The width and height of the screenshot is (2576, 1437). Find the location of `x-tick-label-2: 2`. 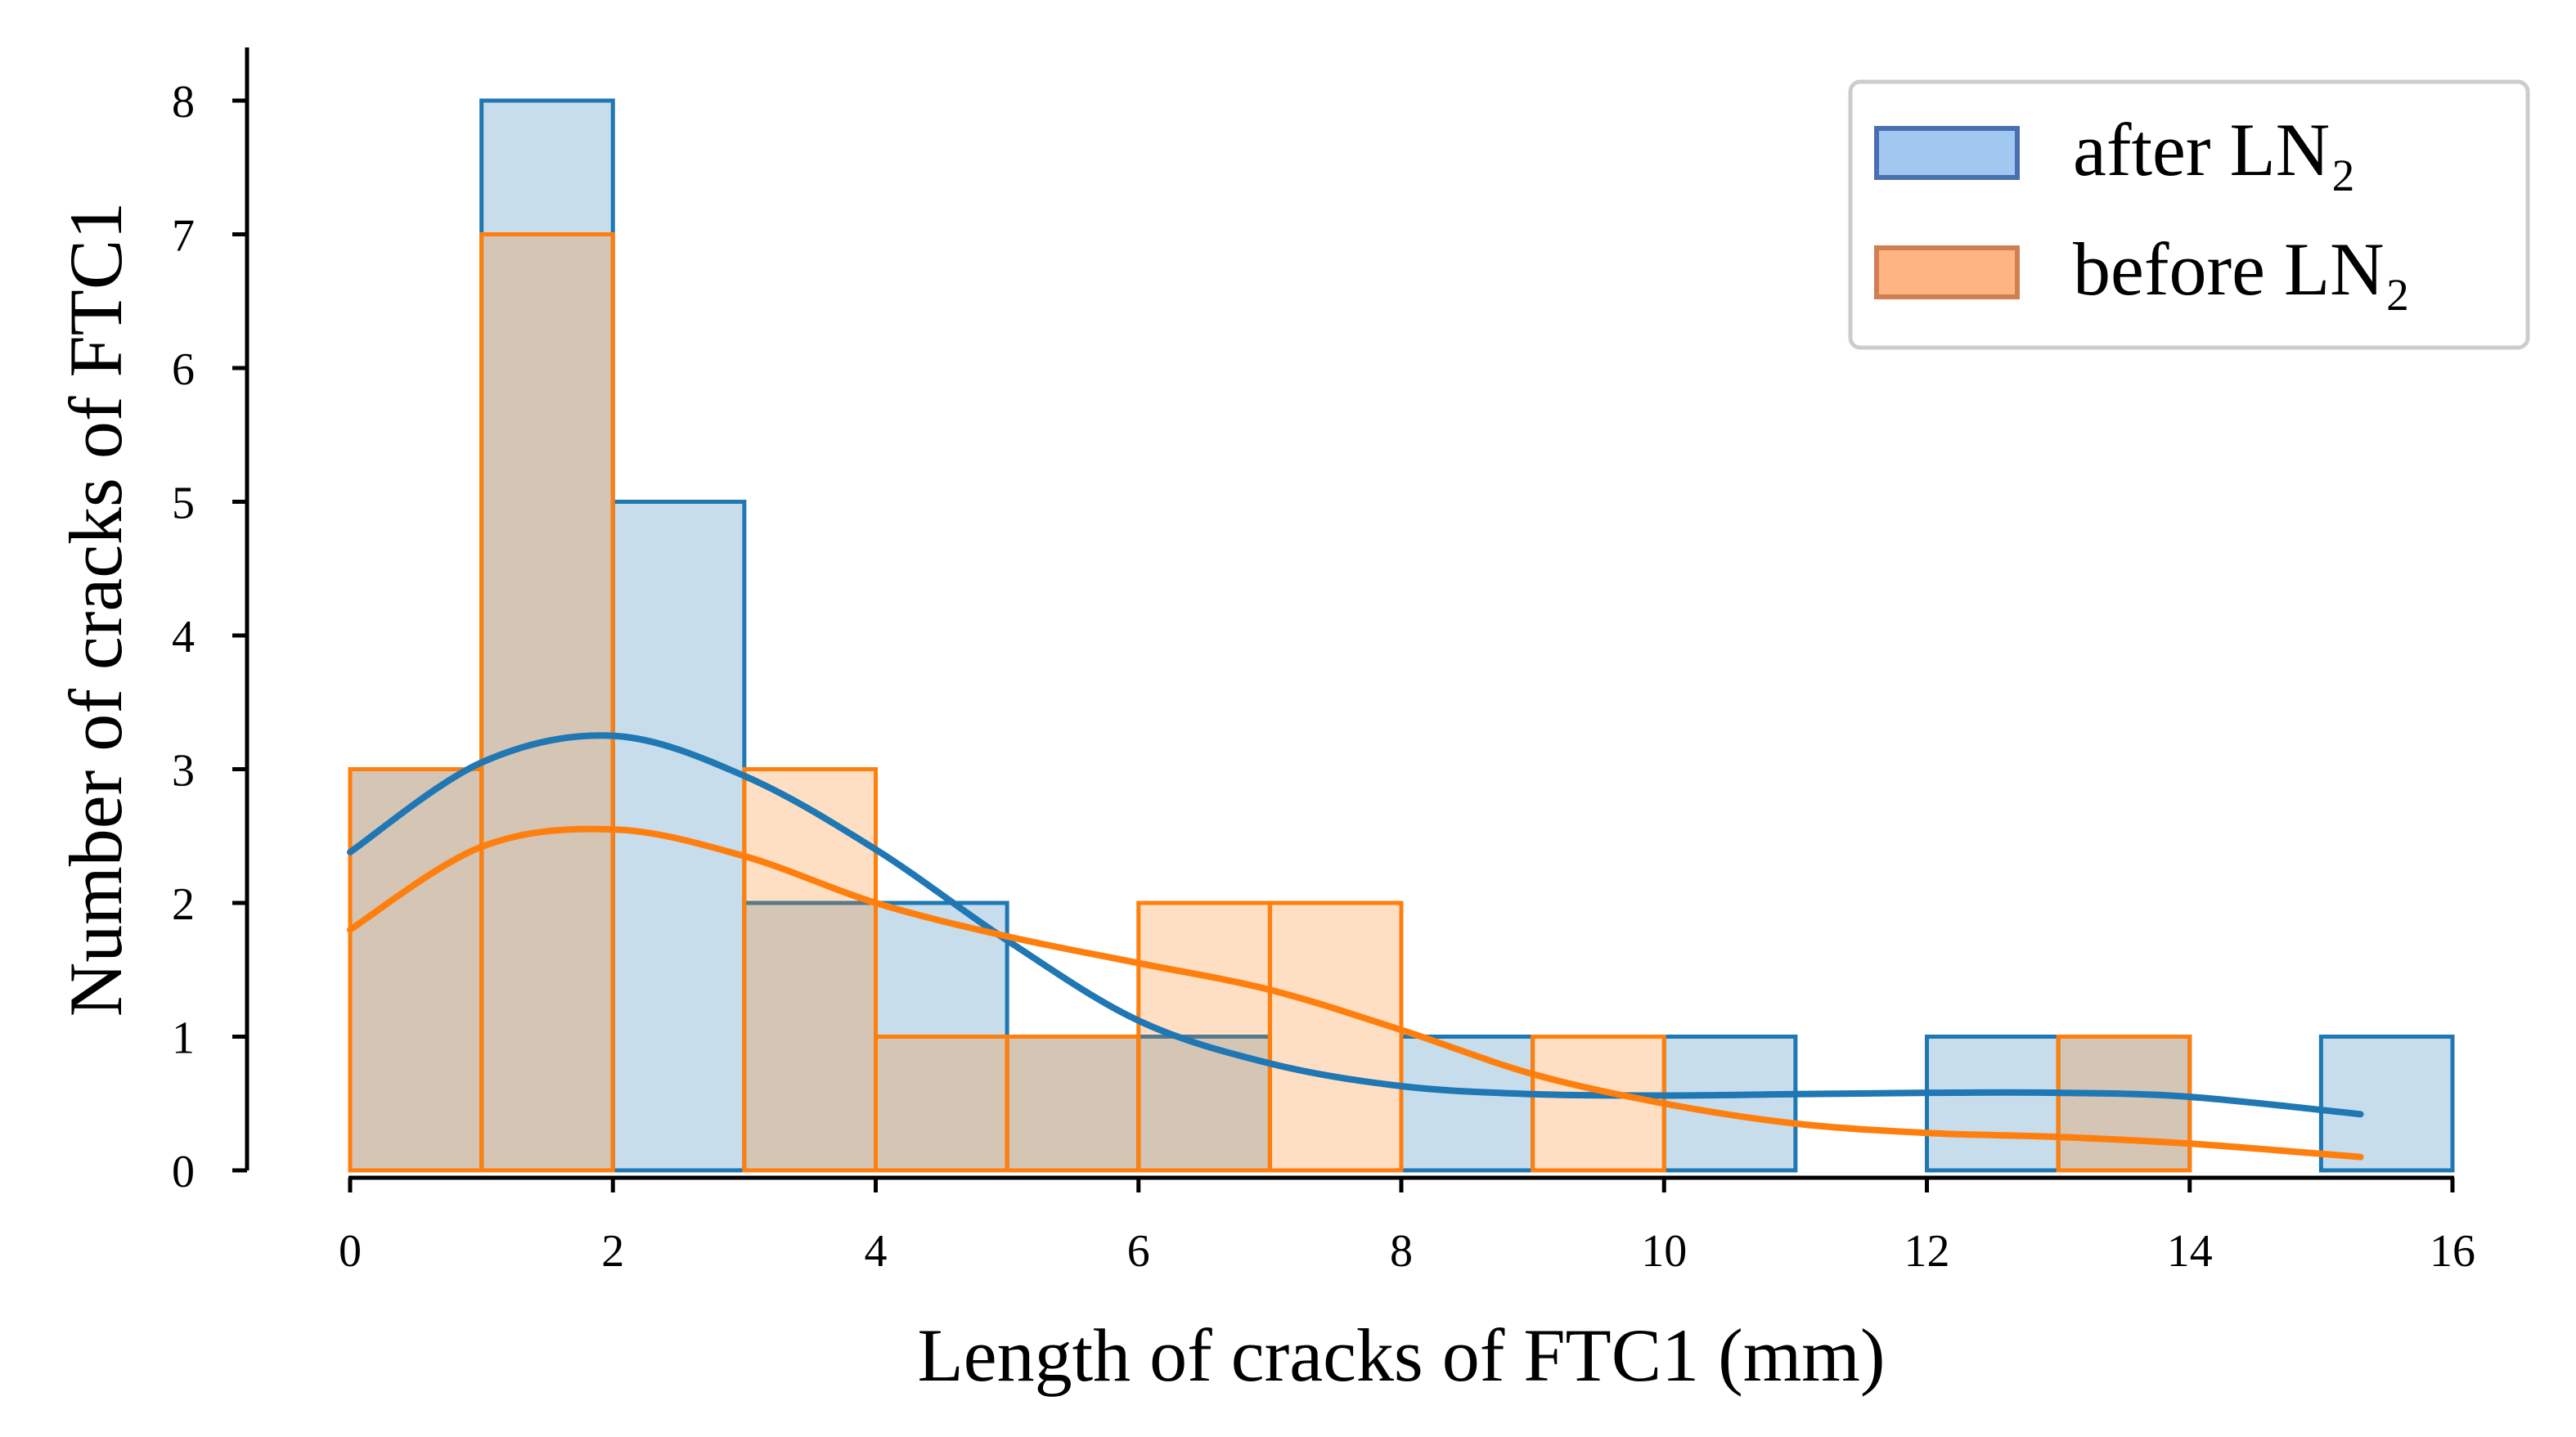

x-tick-label-2: 2 is located at coordinates (613, 1251).